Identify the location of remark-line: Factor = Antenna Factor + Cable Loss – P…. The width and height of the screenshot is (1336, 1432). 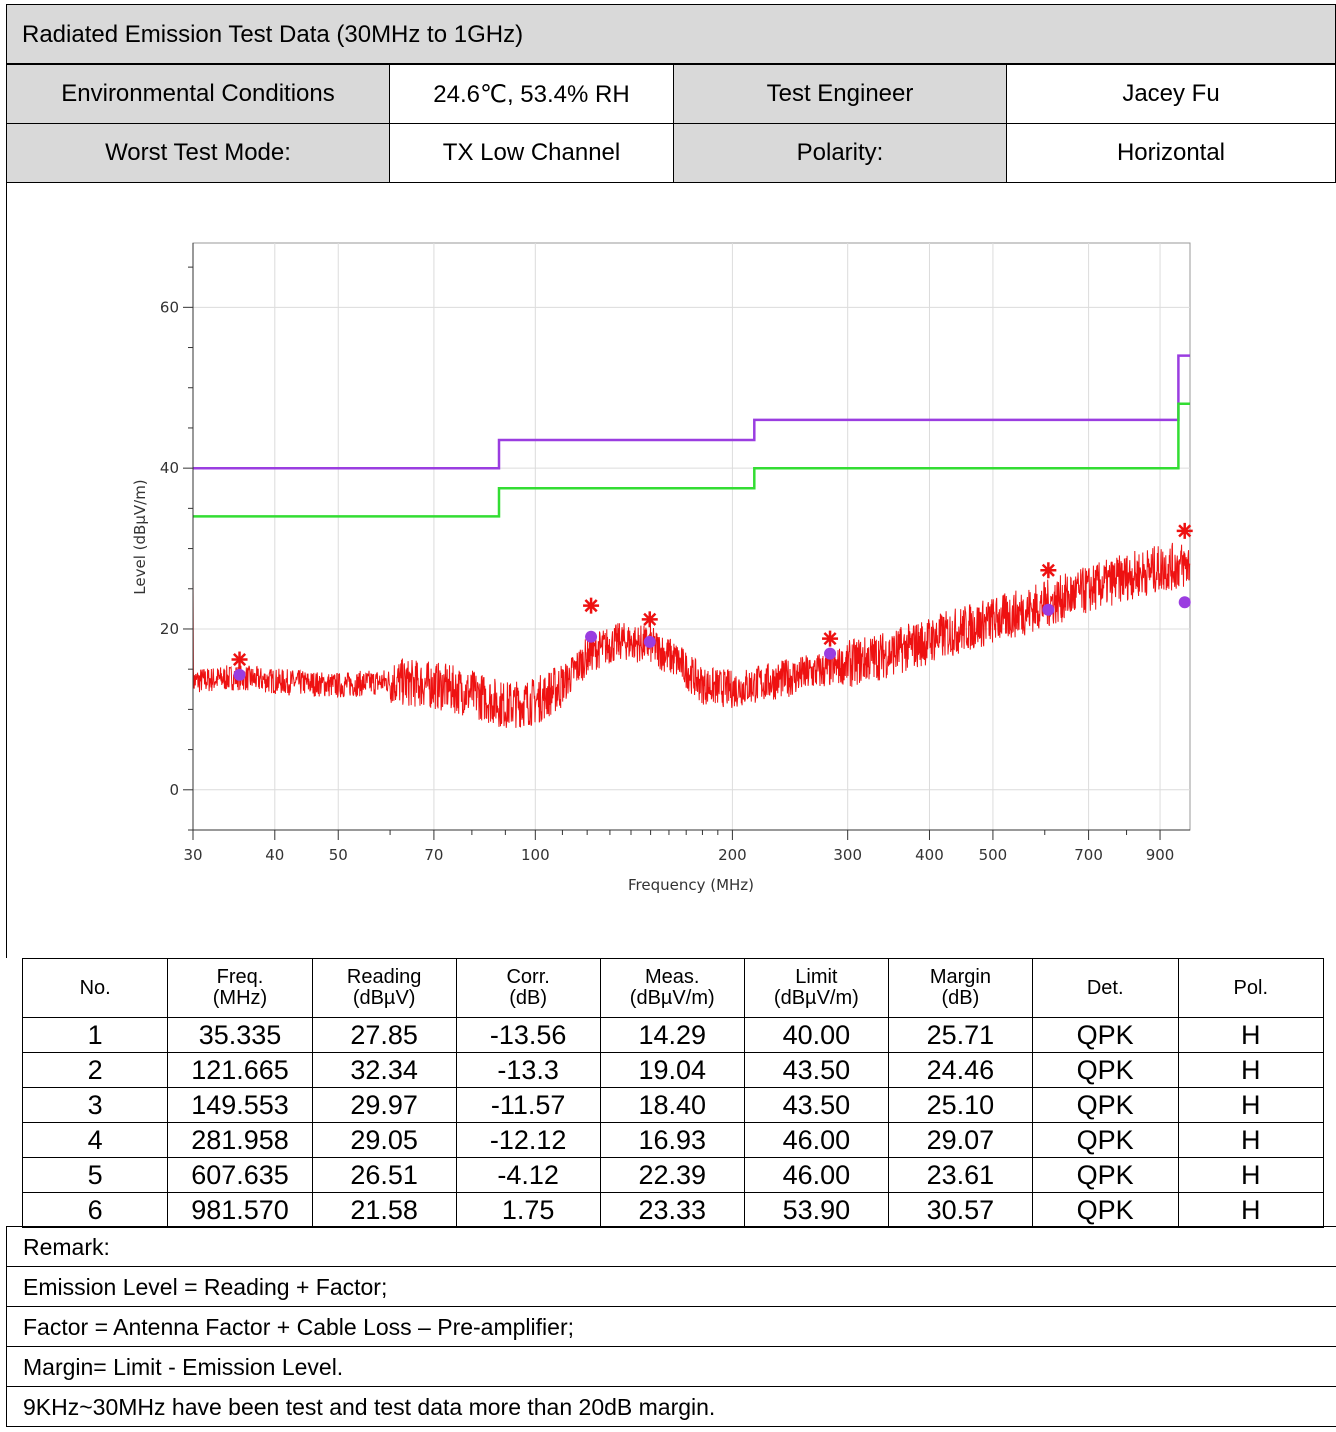
(671, 1327).